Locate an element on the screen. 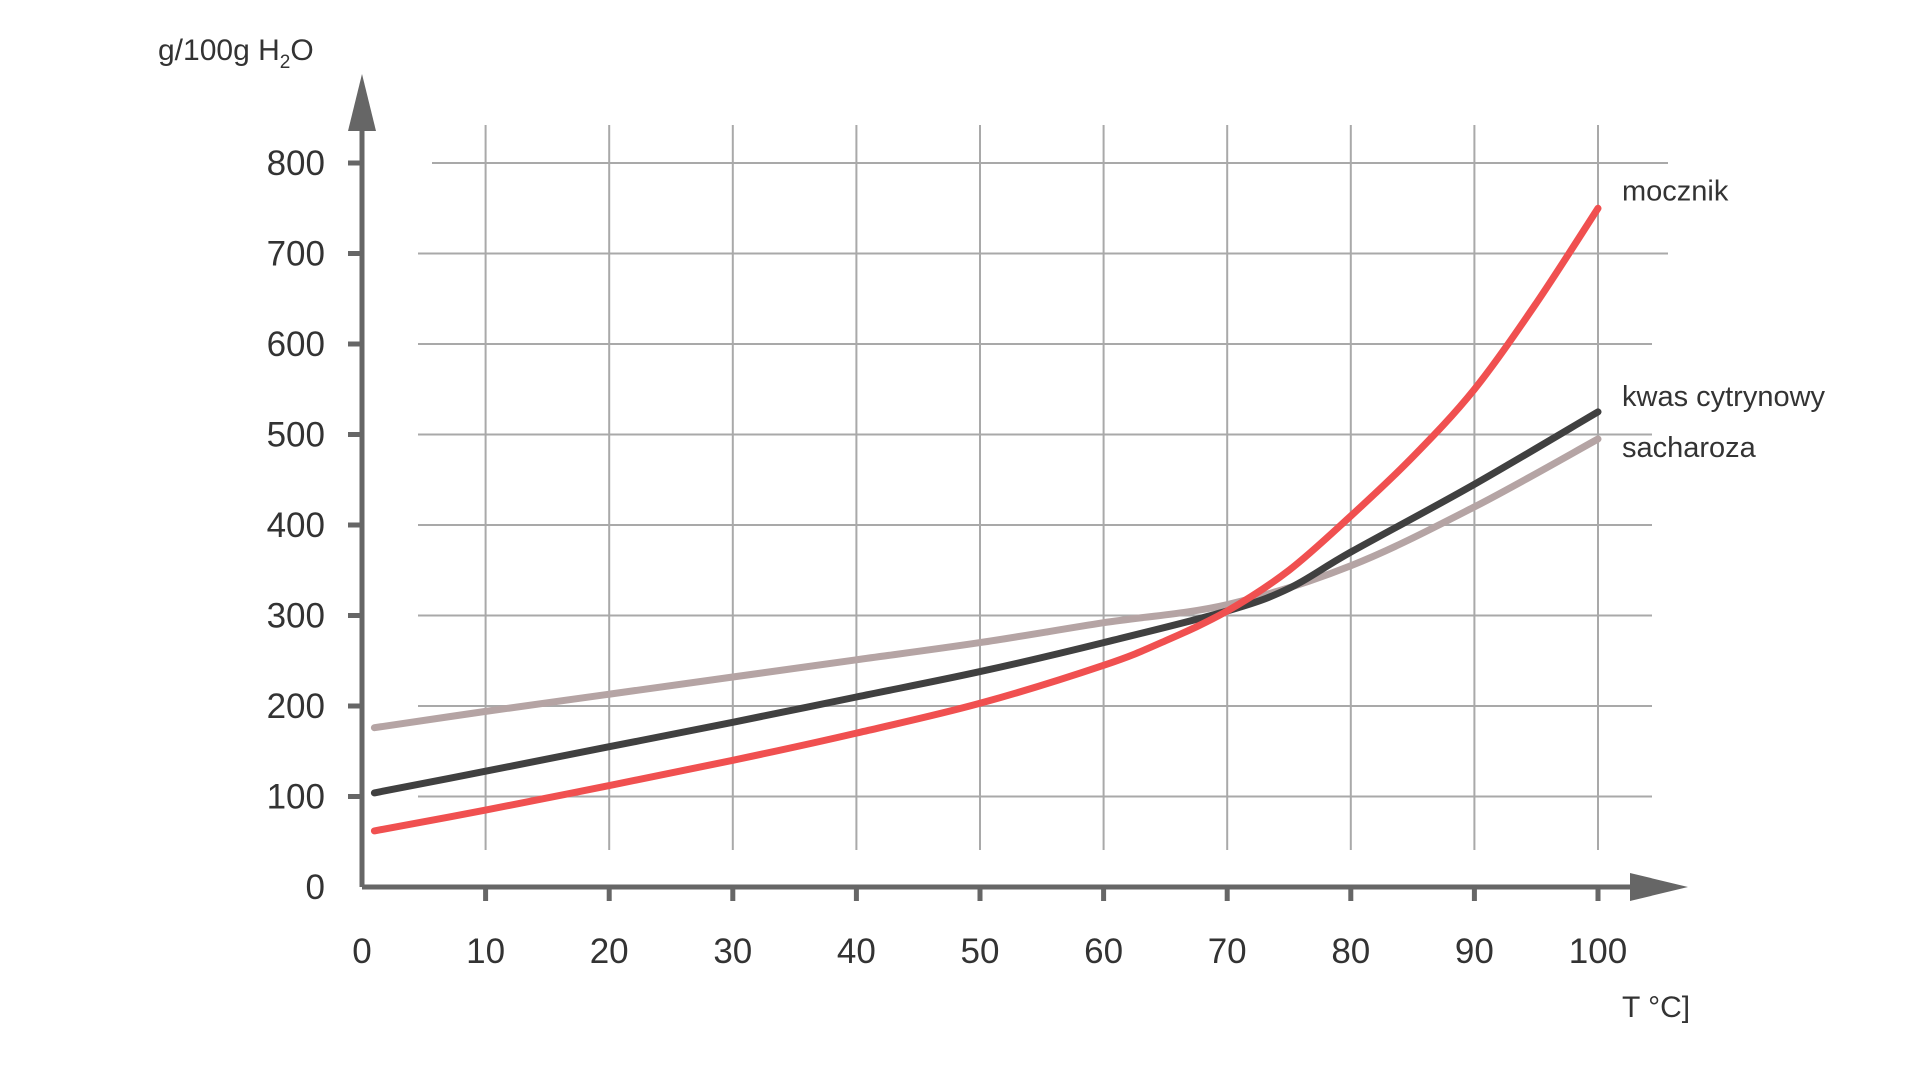  y-tick-label-500: 500 is located at coordinates (296, 435).